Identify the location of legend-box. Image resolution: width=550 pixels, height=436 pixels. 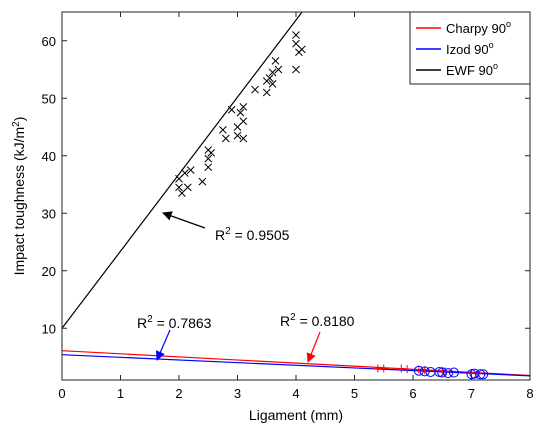
(470, 48).